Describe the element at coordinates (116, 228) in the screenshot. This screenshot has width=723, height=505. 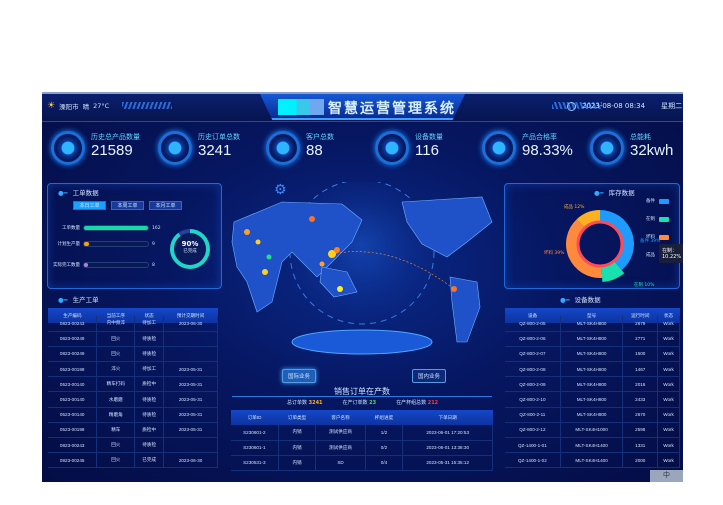
I see `bar-fill` at that location.